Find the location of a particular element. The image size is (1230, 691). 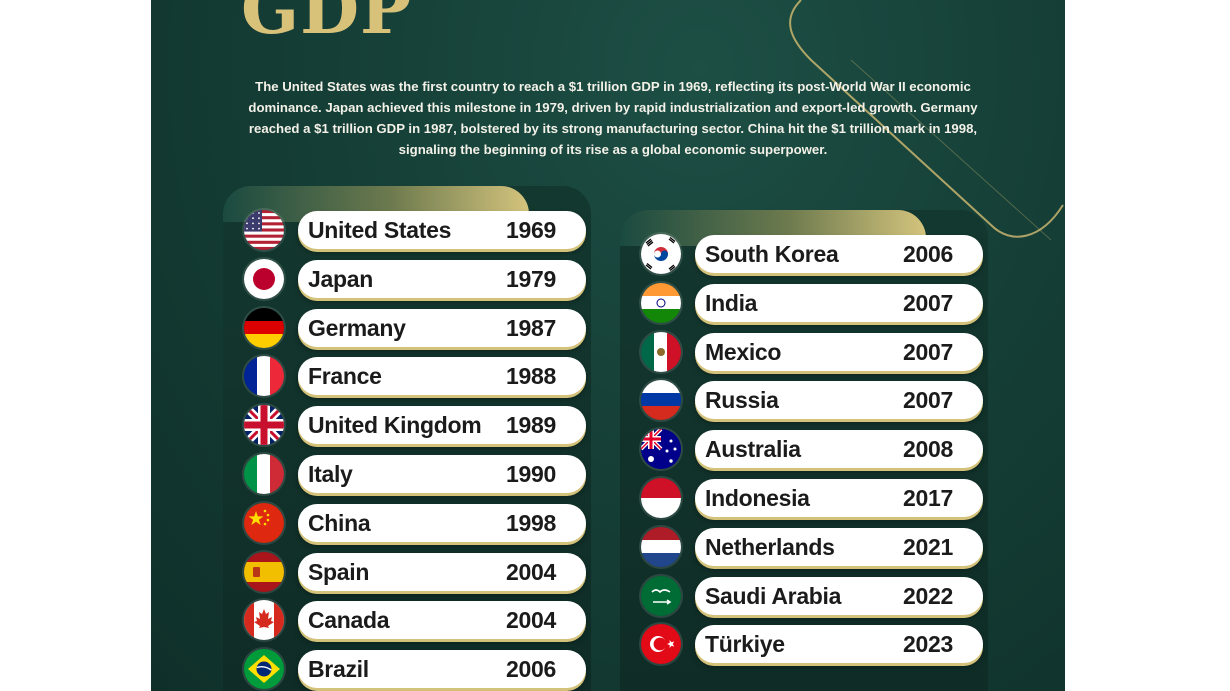

country-name: Türkiye is located at coordinates (745, 644).